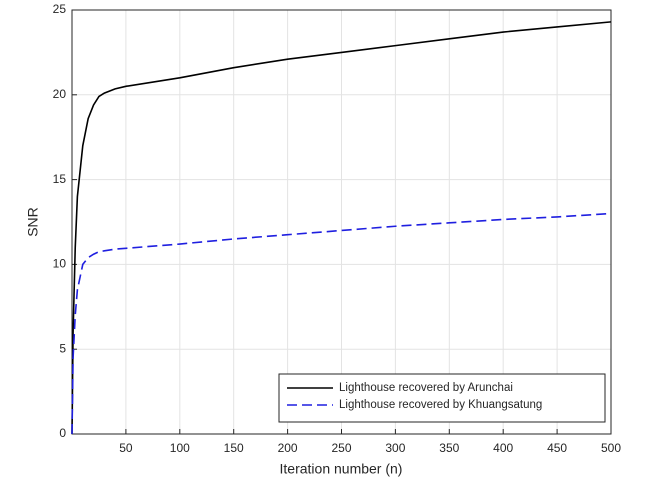 The image size is (657, 482). What do you see at coordinates (557, 448) in the screenshot?
I see `x-tick-label: 450` at bounding box center [557, 448].